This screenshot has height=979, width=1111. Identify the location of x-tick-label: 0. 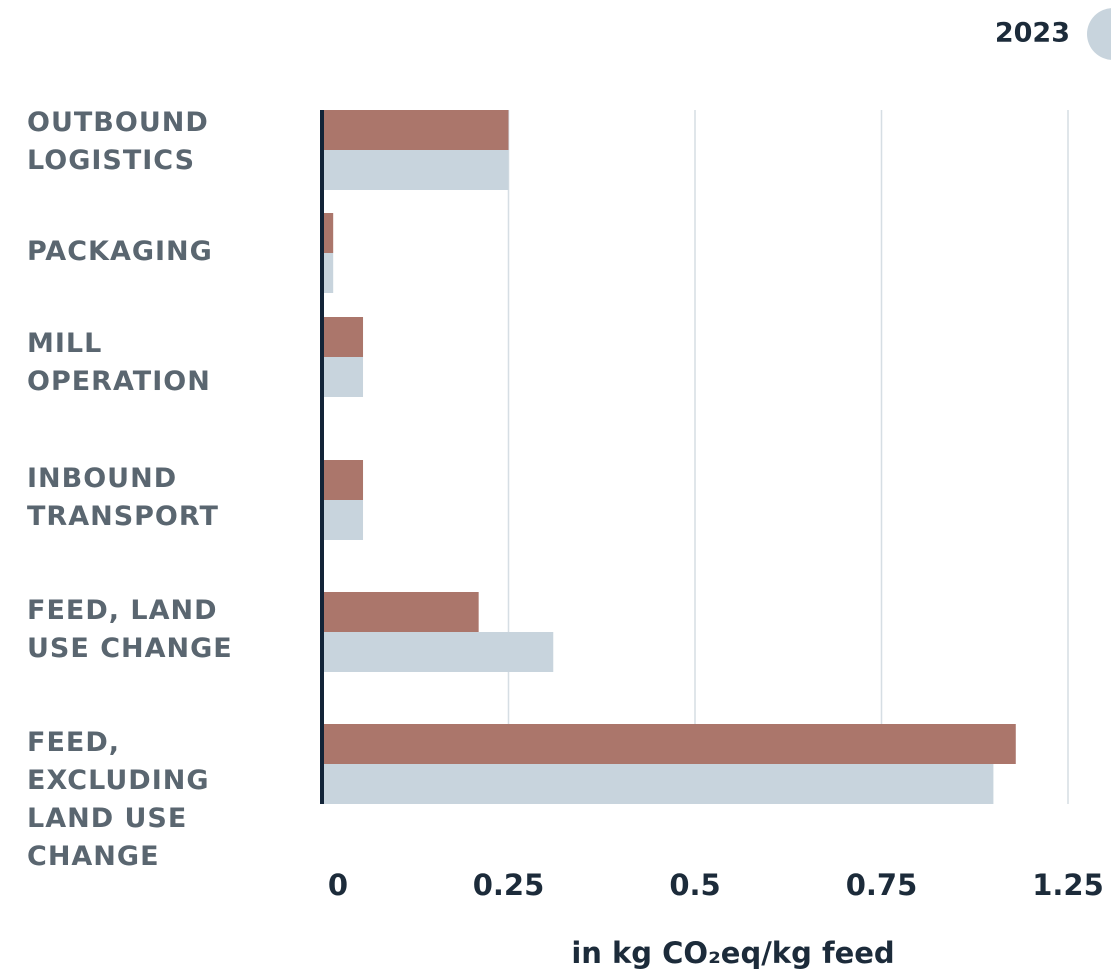
(338, 885).